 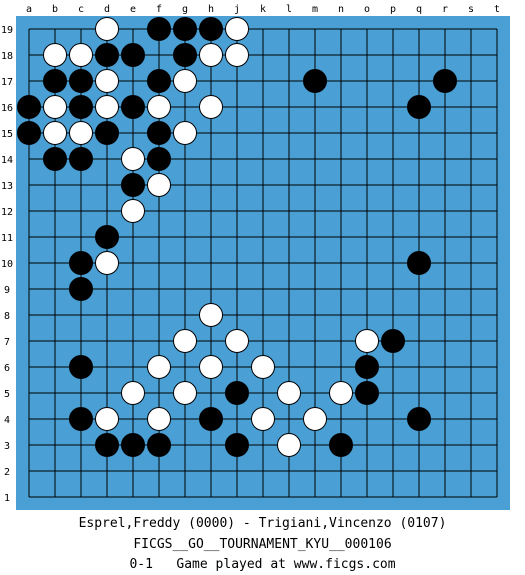 What do you see at coordinates (7, 420) in the screenshot?
I see `row-label: 4` at bounding box center [7, 420].